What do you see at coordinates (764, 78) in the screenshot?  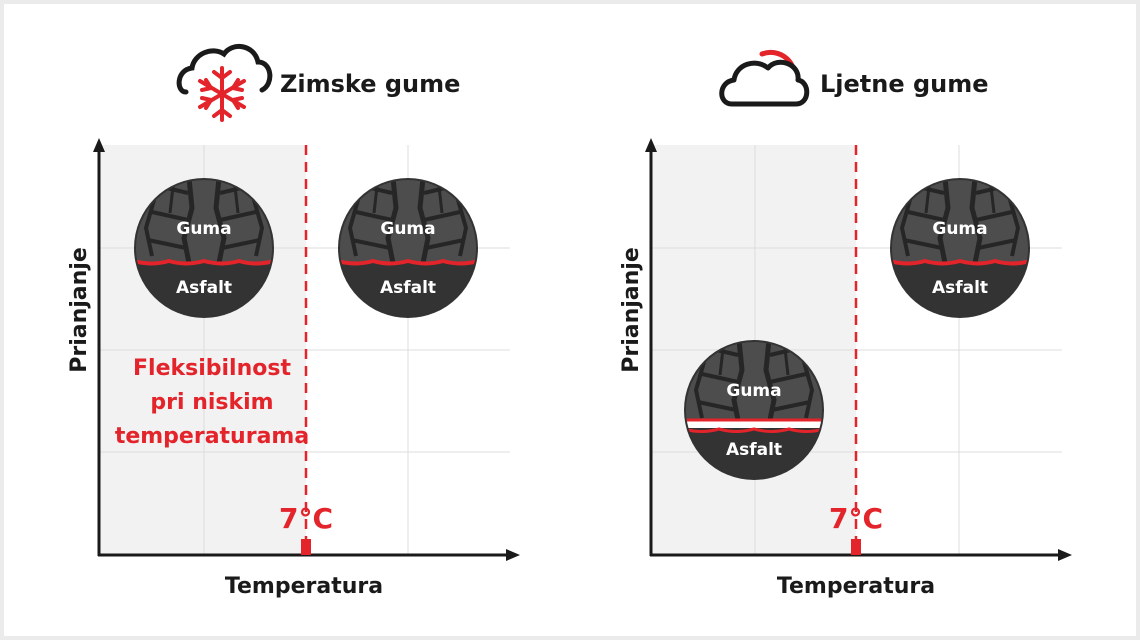 I see `sun-cloud-icon` at bounding box center [764, 78].